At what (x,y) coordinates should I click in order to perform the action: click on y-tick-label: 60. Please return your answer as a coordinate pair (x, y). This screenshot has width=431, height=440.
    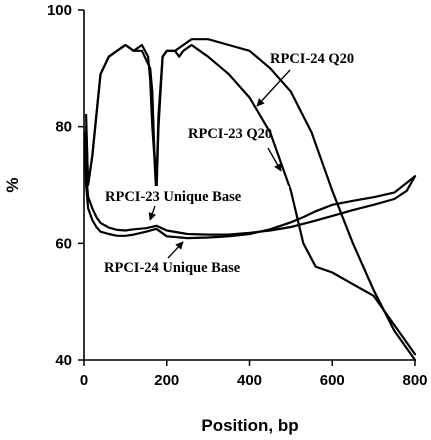
    Looking at the image, I should click on (63, 243).